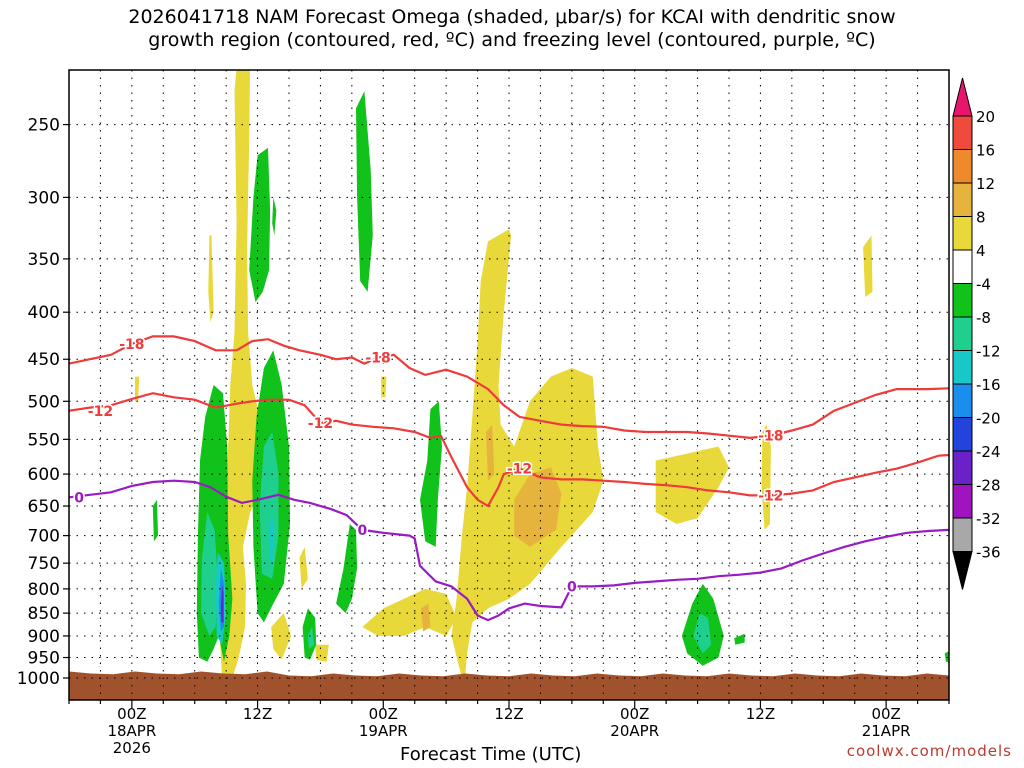  What do you see at coordinates (491, 754) in the screenshot?
I see `x-axis-label: Forecast Time (UTC)` at bounding box center [491, 754].